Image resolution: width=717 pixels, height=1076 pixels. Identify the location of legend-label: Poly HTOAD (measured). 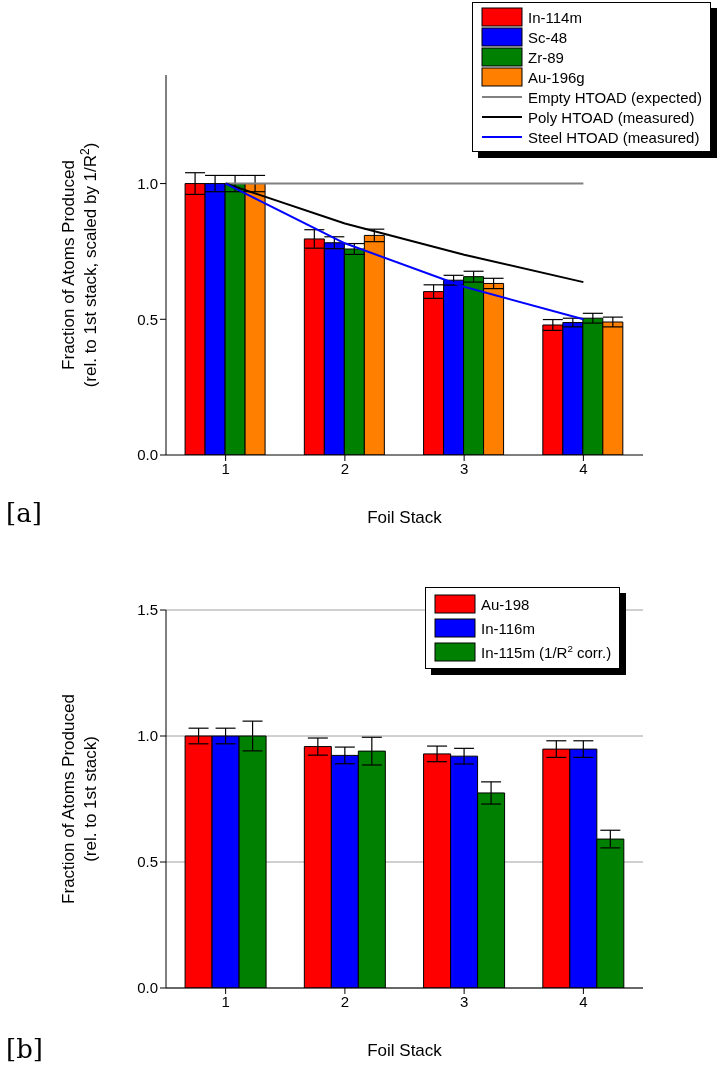
(611, 117).